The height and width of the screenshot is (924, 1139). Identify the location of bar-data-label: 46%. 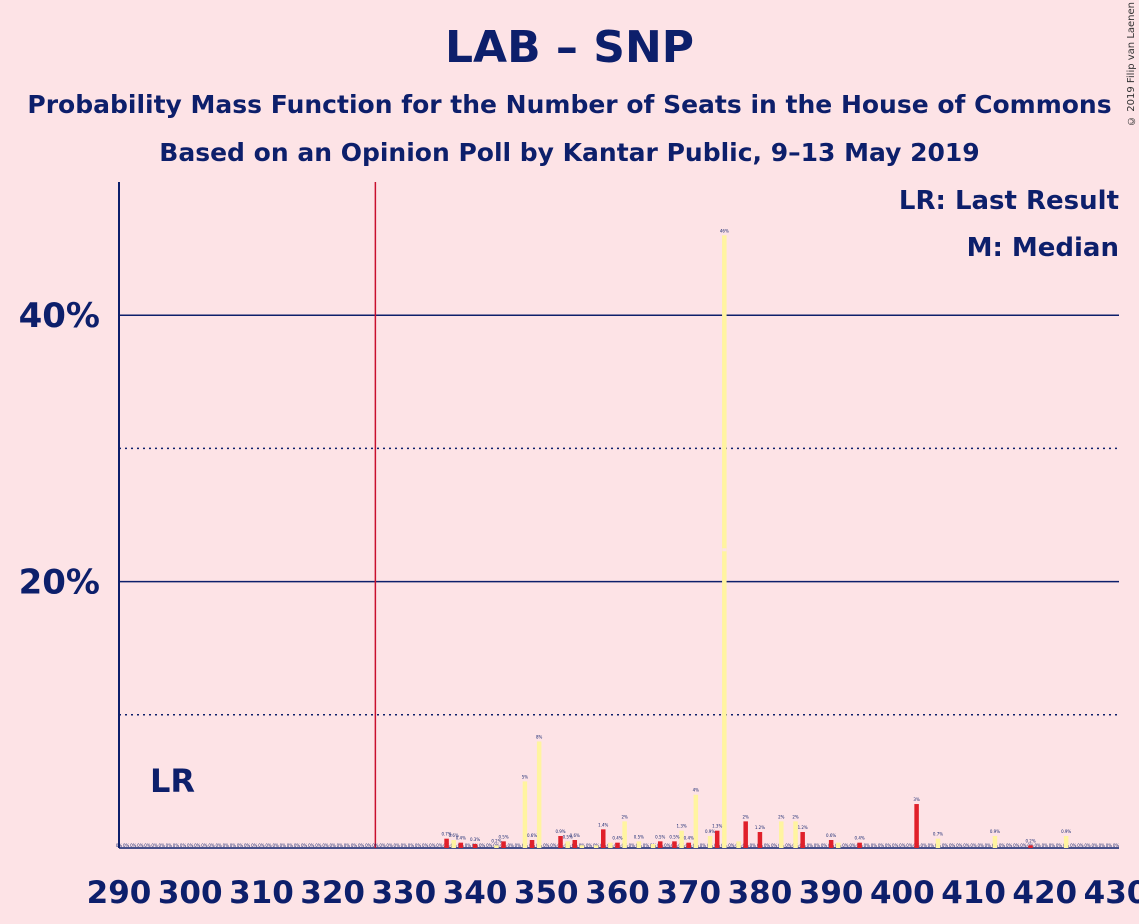
(724, 230).